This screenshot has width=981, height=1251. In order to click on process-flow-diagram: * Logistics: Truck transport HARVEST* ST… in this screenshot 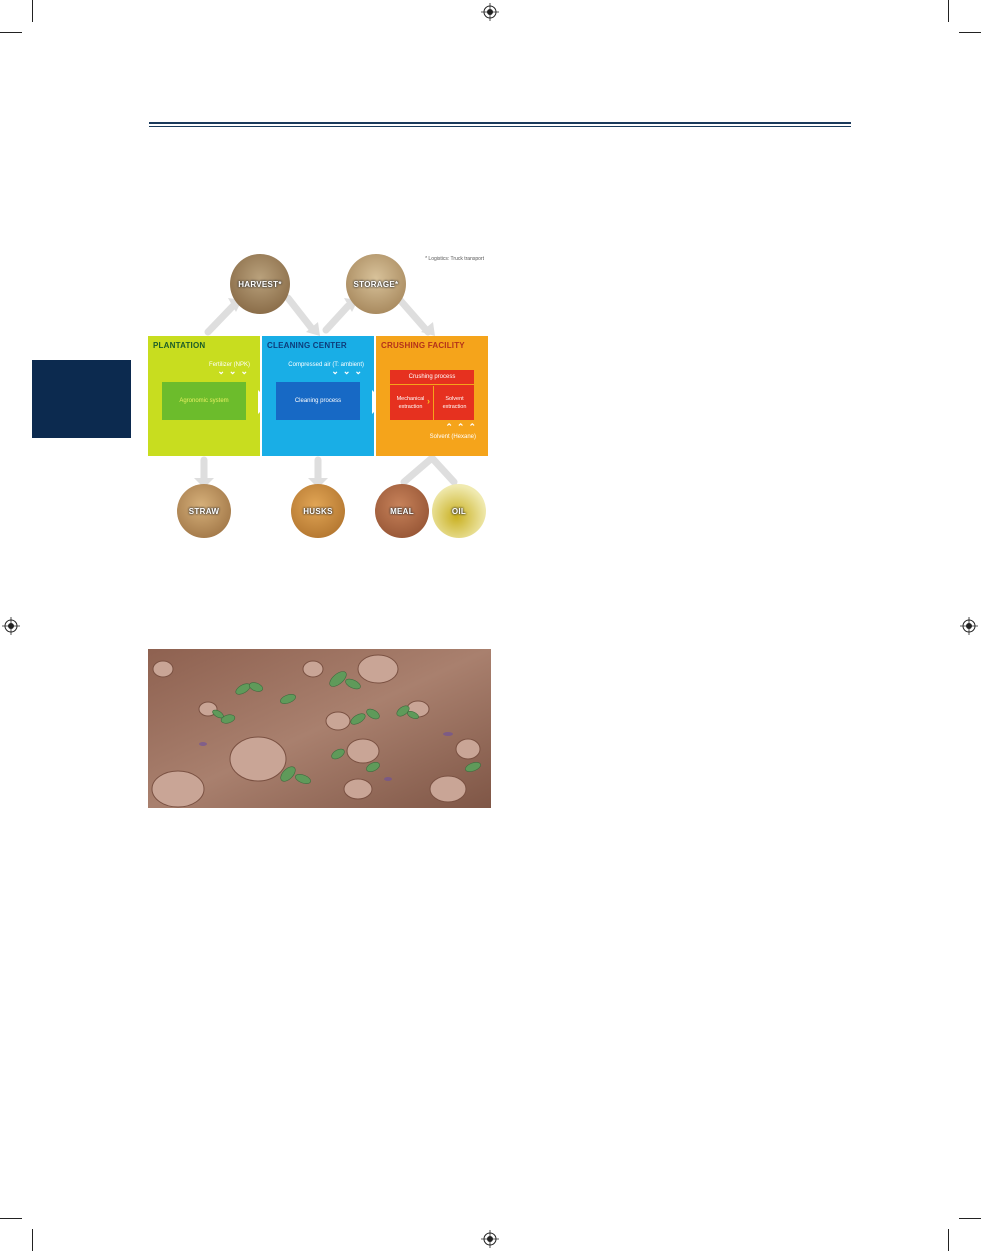, I will do `click(319, 396)`.